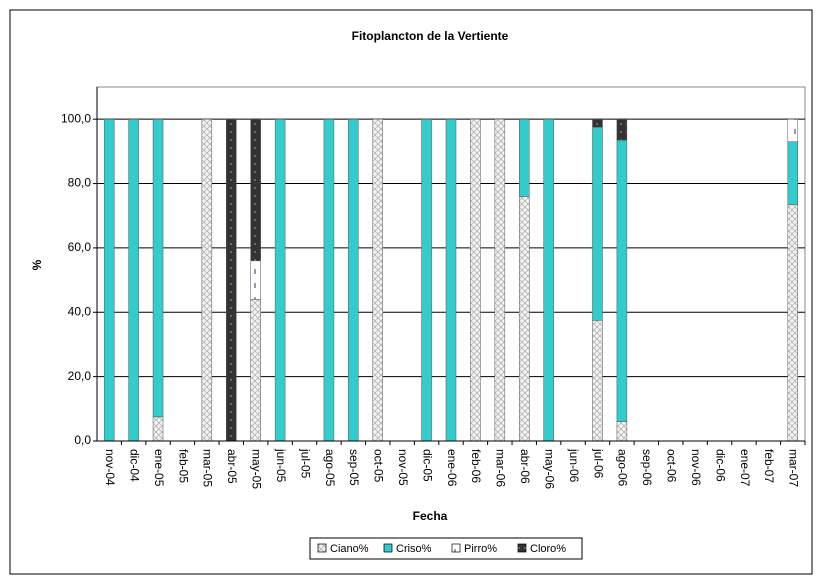 The width and height of the screenshot is (820, 580). Describe the element at coordinates (623, 468) in the screenshot. I see `x-tick-label: ago-06` at that location.